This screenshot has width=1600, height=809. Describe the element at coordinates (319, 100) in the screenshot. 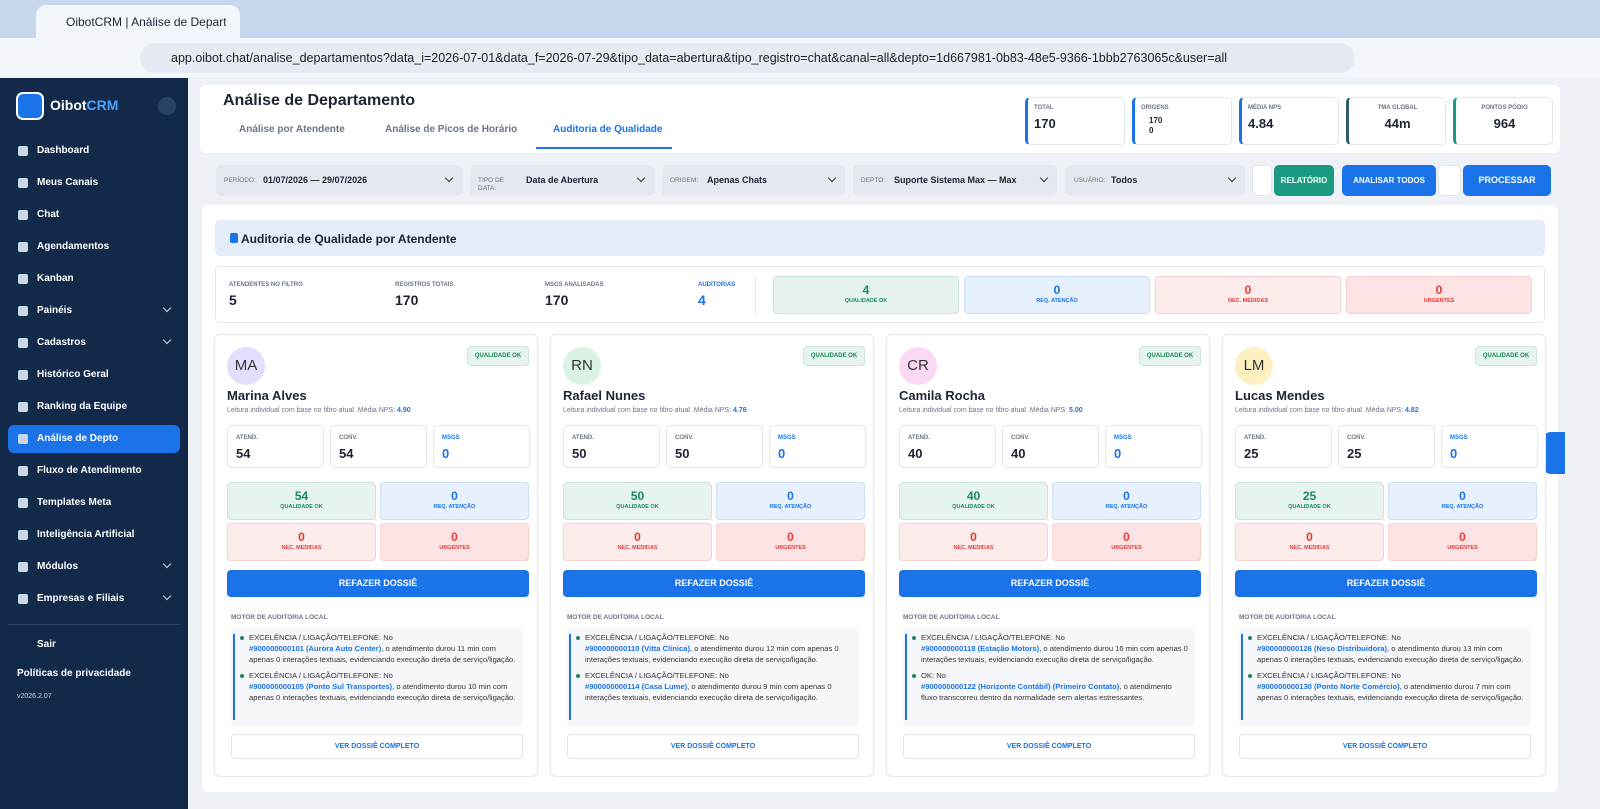

I see `page-title: Análise de Departamento` at that location.